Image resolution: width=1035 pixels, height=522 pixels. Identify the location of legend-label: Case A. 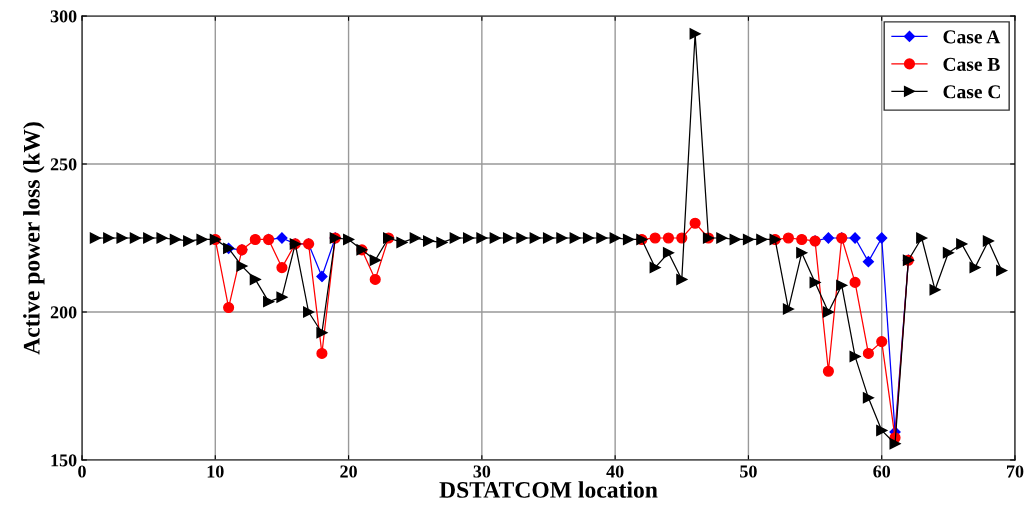
(972, 37).